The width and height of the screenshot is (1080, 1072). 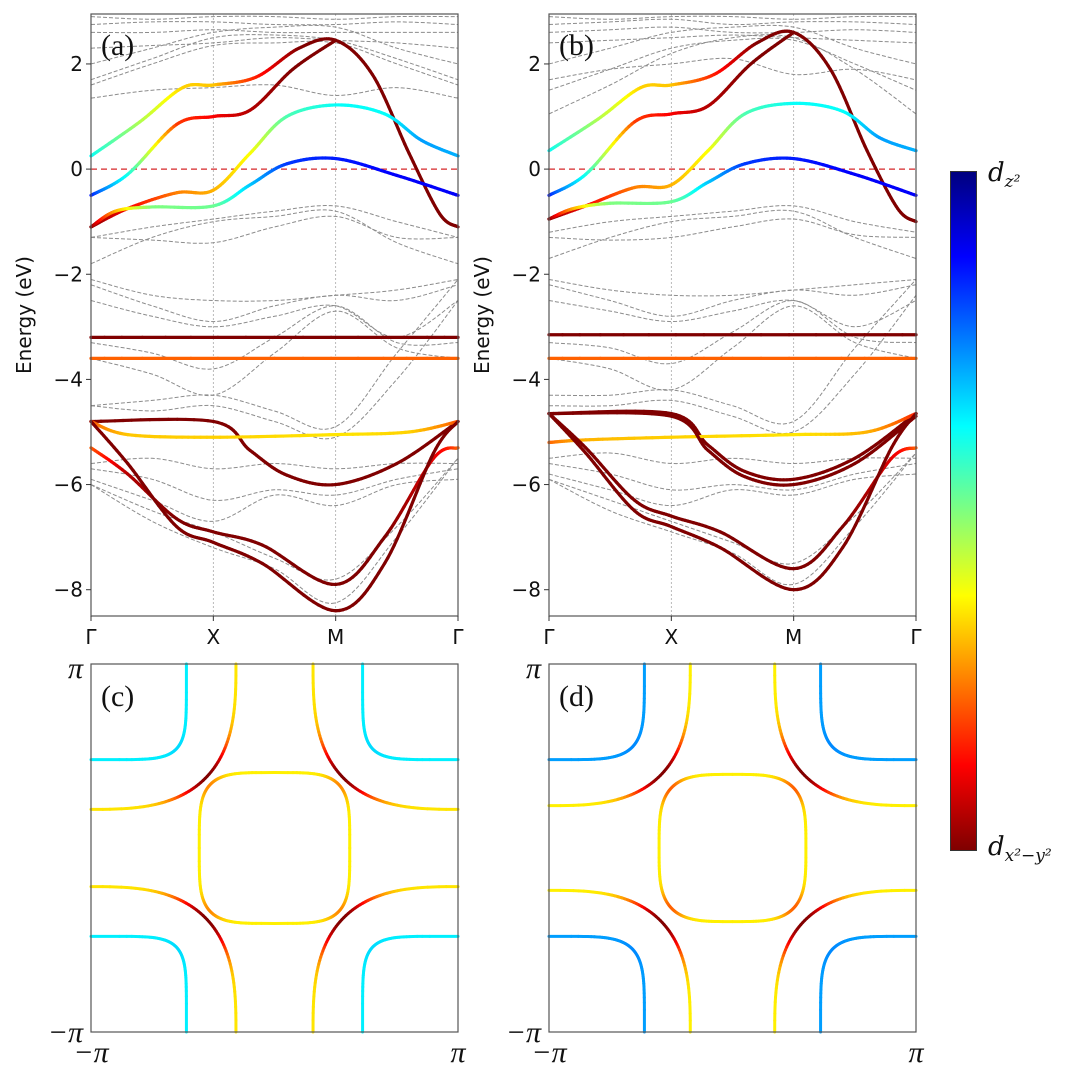 What do you see at coordinates (963, 511) in the screenshot?
I see `colorbar` at bounding box center [963, 511].